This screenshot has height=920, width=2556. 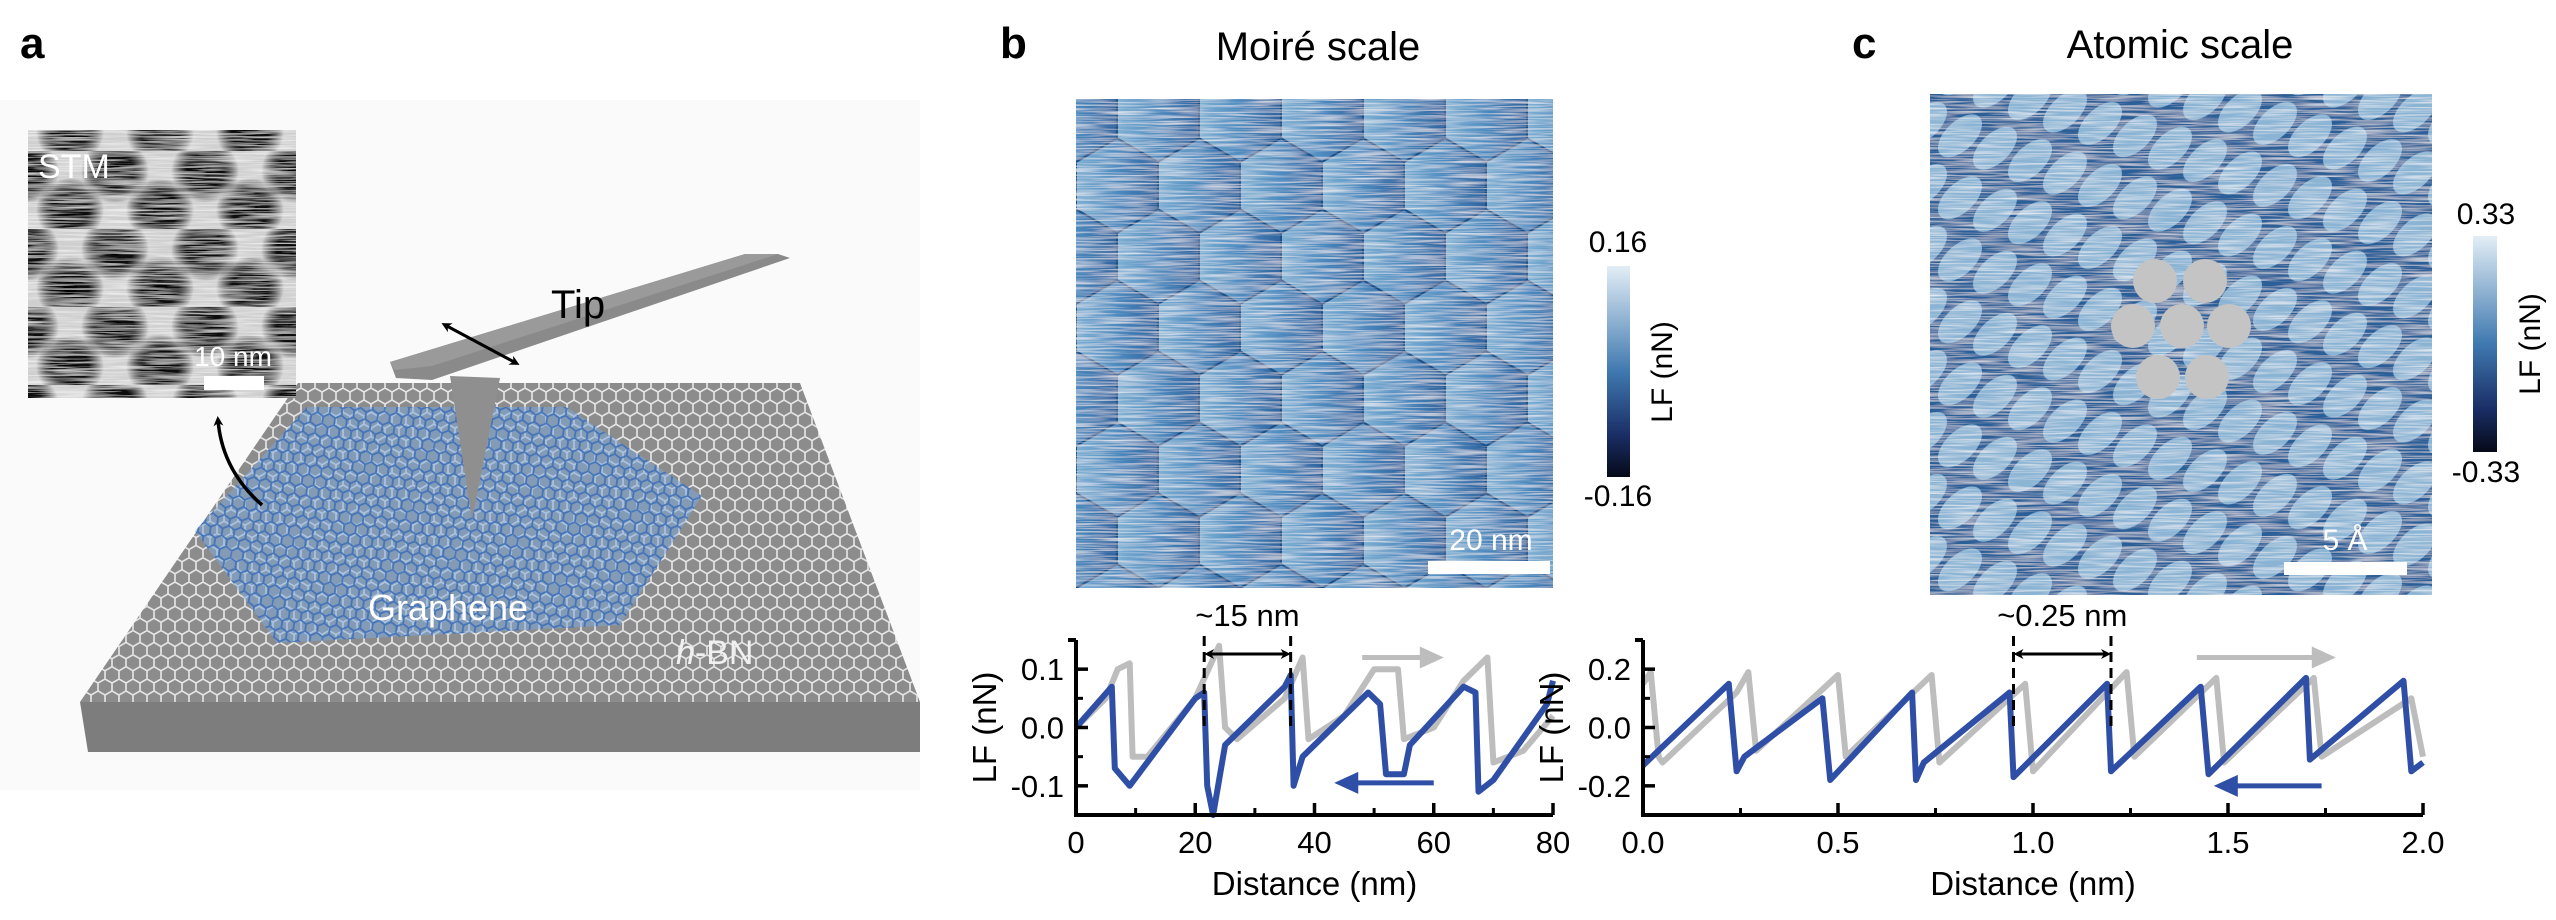 I want to click on hbn-label: h-BN, so click(x=714, y=653).